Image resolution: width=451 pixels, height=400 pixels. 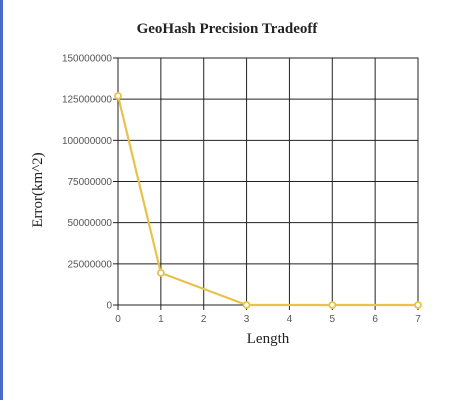 I want to click on x-axis-ticks: 0 1 2 3 4 5 6 7, so click(x=268, y=315).